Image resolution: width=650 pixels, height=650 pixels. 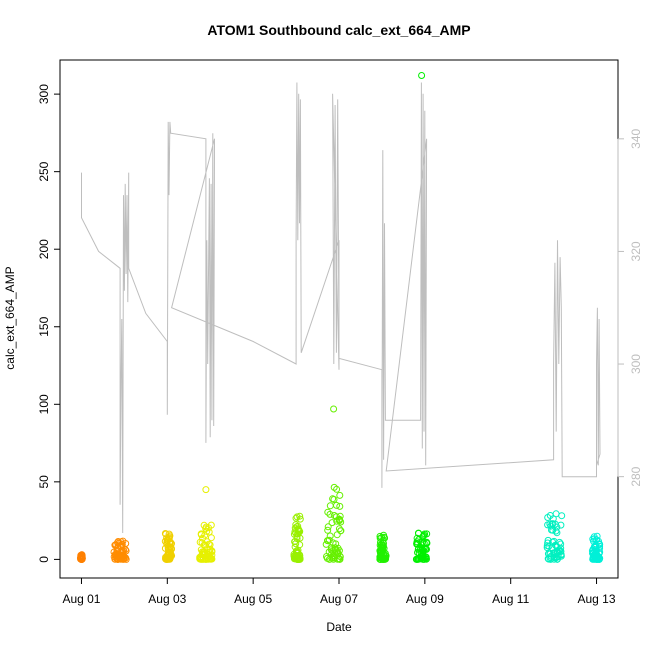 What do you see at coordinates (339, 599) in the screenshot?
I see `x-tick-label: Aug 07` at bounding box center [339, 599].